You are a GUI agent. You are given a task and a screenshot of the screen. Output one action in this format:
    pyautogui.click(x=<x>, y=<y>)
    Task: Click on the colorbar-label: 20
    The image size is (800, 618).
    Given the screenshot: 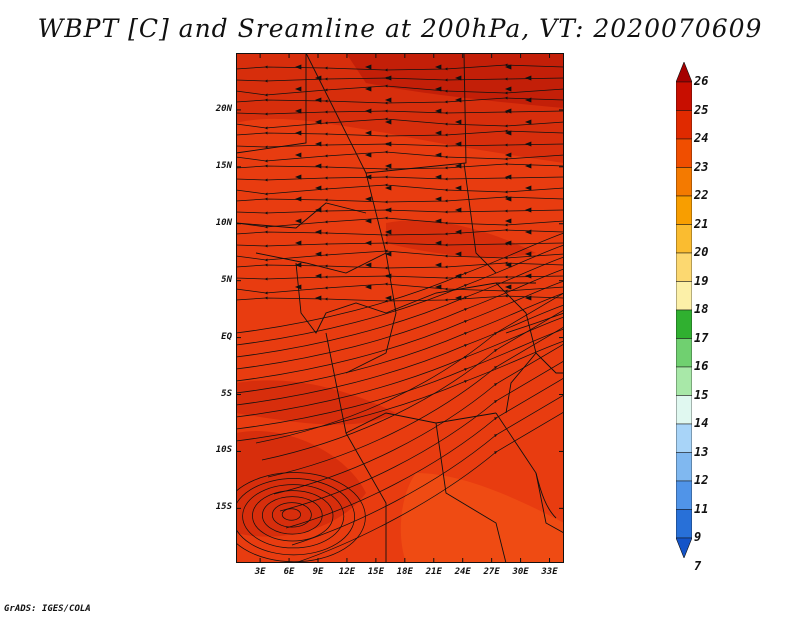 What is the action you would take?
    pyautogui.click(x=701, y=252)
    